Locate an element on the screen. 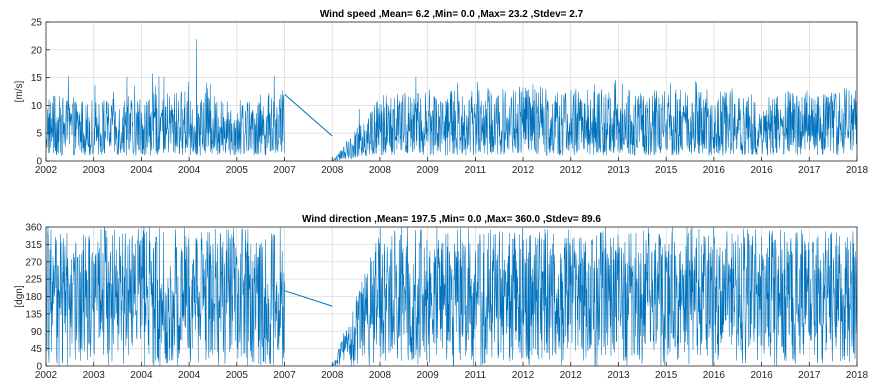 This screenshot has height=378, width=869. y-tick-label: 360 is located at coordinates (33, 228).